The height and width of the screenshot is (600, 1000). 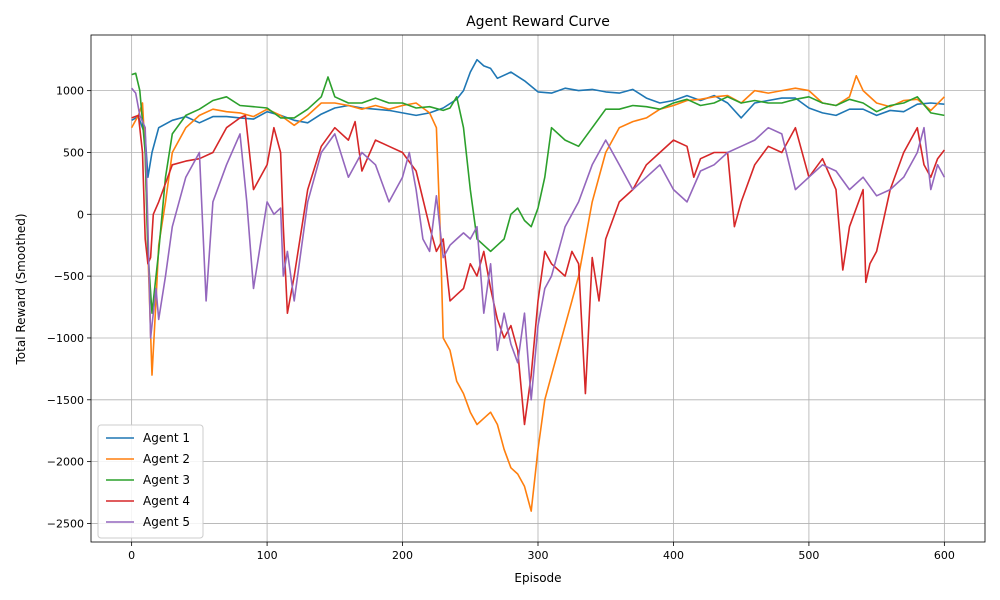 I want to click on x-tick-label: 200, so click(x=402, y=555).